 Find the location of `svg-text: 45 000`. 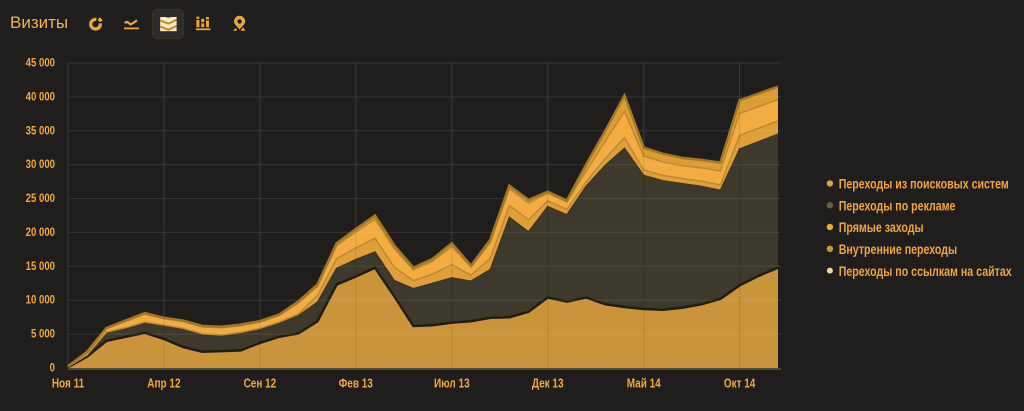

svg-text: 45 000 is located at coordinates (40, 63).